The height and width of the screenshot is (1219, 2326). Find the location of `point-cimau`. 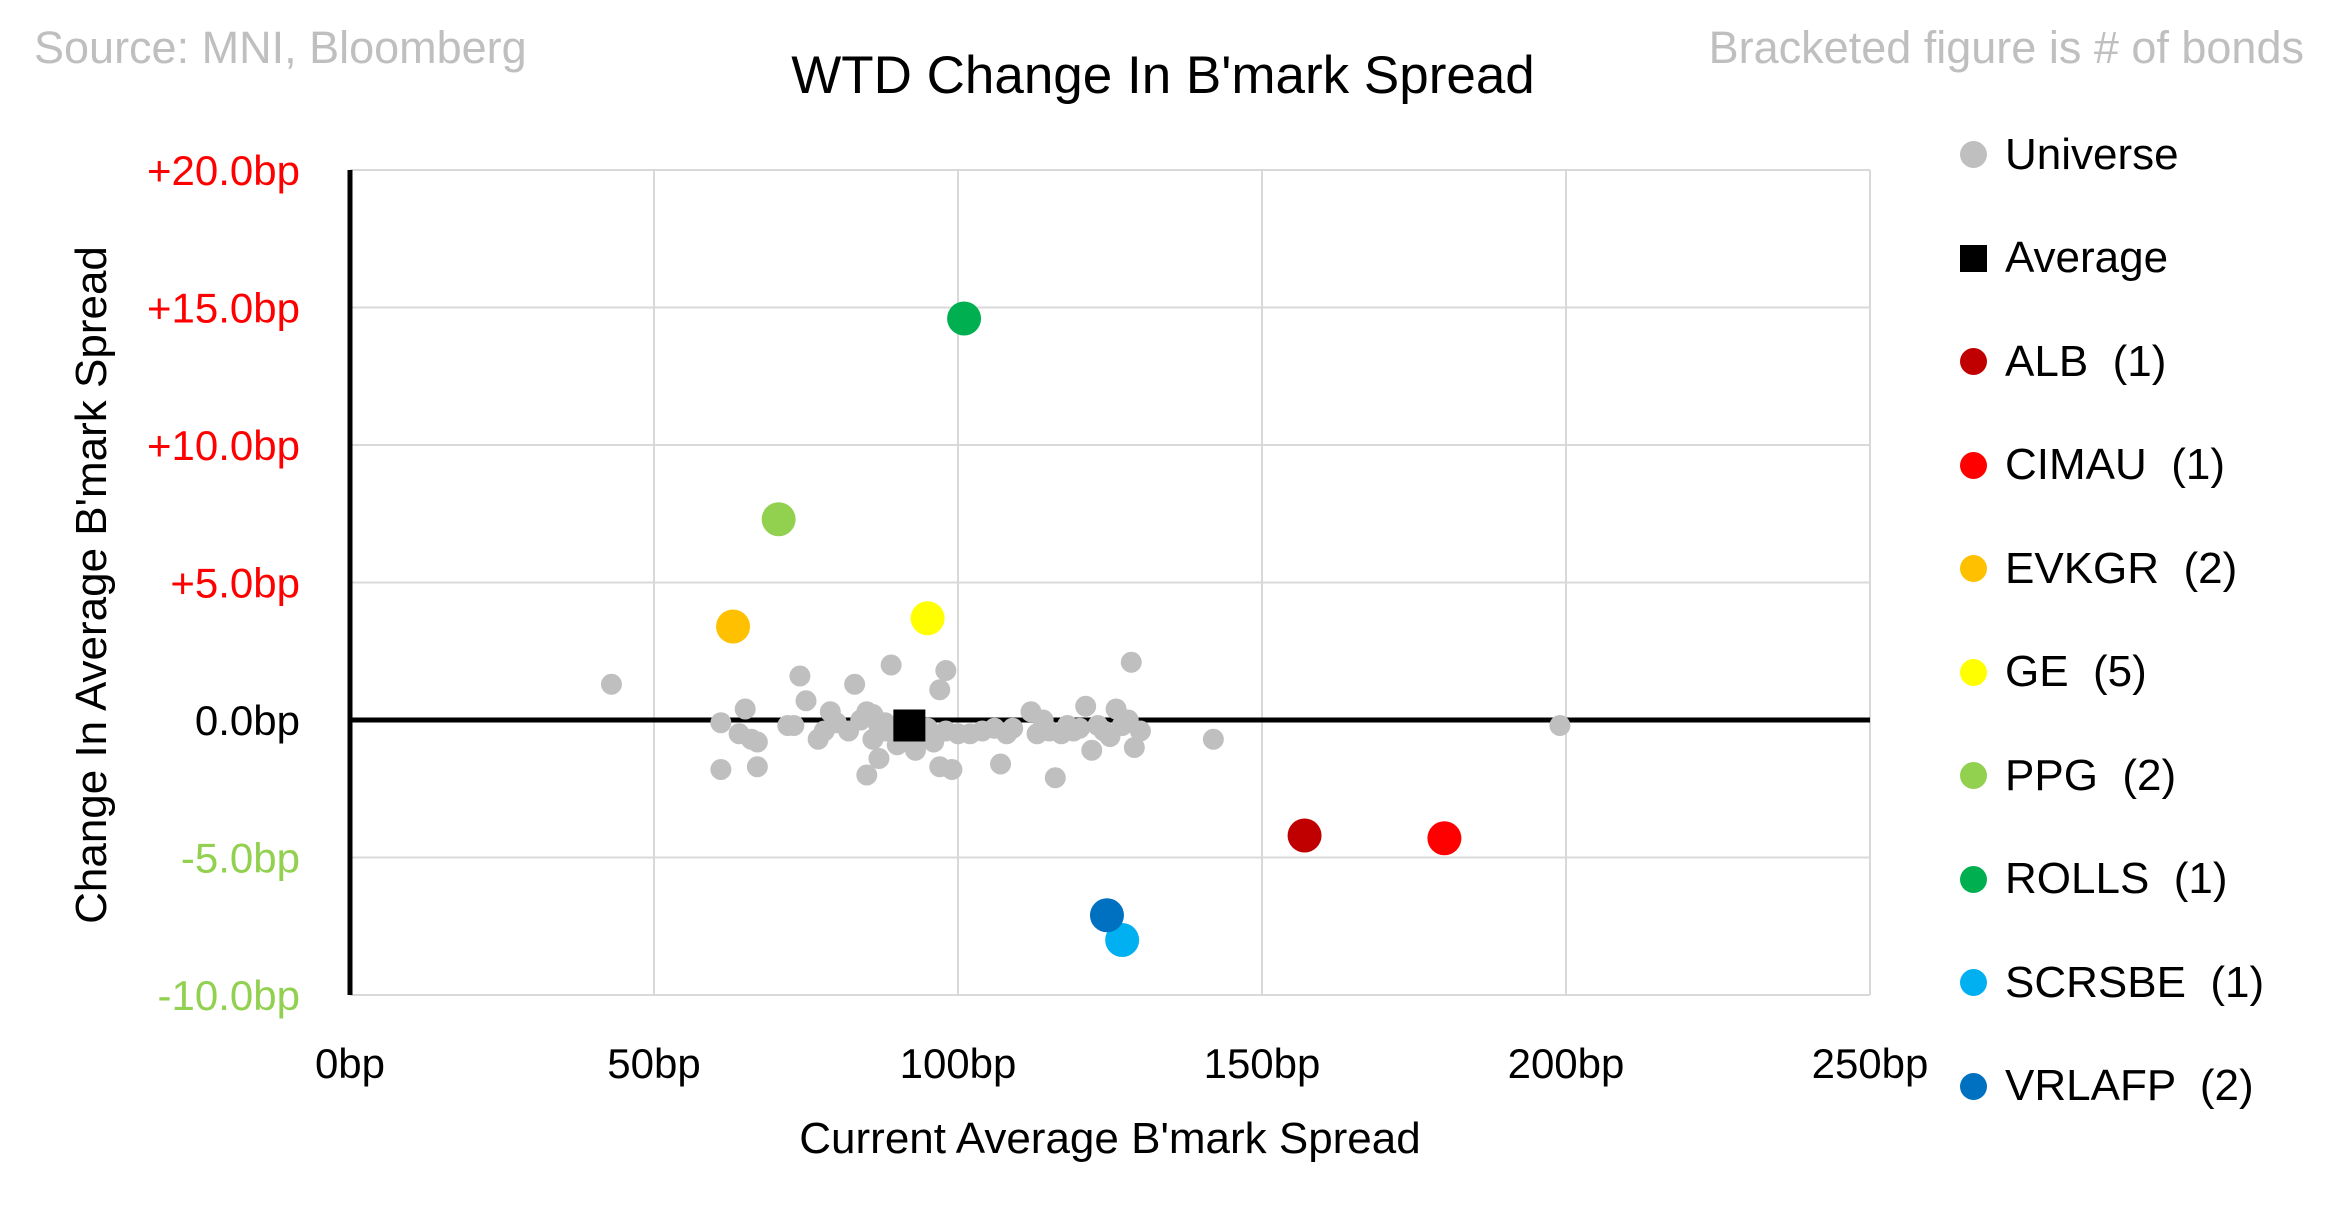

point-cimau is located at coordinates (1444, 838).